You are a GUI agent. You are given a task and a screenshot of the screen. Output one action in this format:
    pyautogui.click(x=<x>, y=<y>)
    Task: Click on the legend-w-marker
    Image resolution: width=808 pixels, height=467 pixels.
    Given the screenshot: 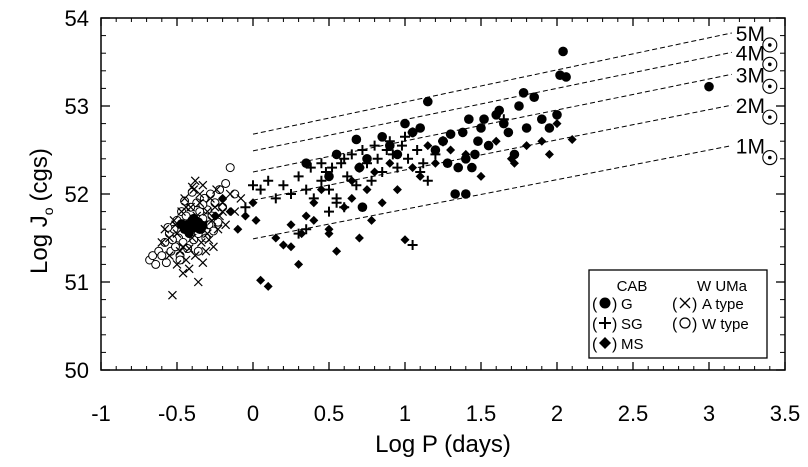 What is the action you would take?
    pyautogui.click(x=685, y=323)
    